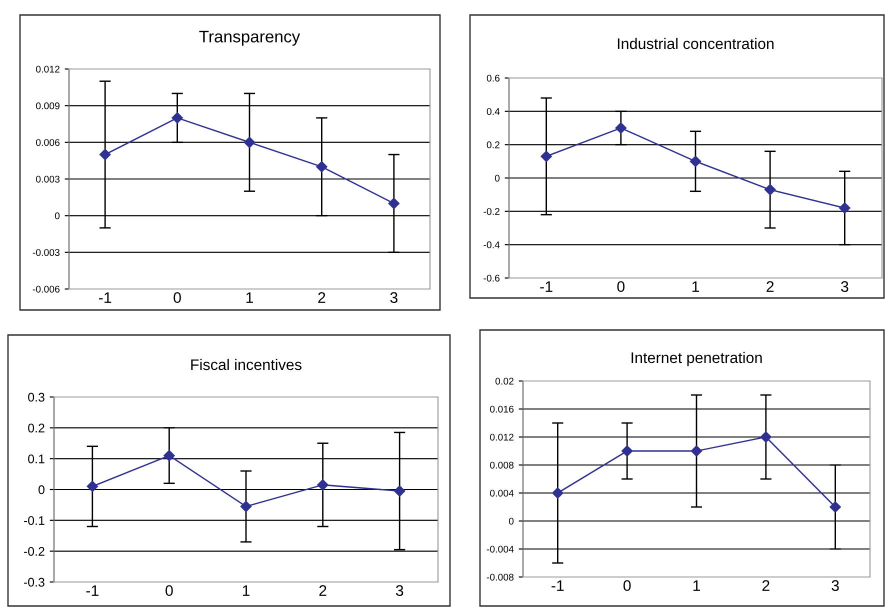 This screenshot has width=885, height=607. I want to click on chart-title: Transparency, so click(249, 38).